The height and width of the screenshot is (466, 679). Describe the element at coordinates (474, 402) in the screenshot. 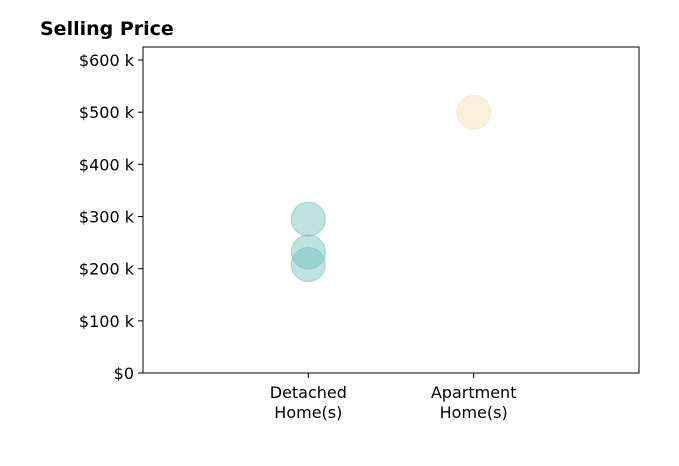

I see `x-tick-label: Apartment Home(s)` at that location.